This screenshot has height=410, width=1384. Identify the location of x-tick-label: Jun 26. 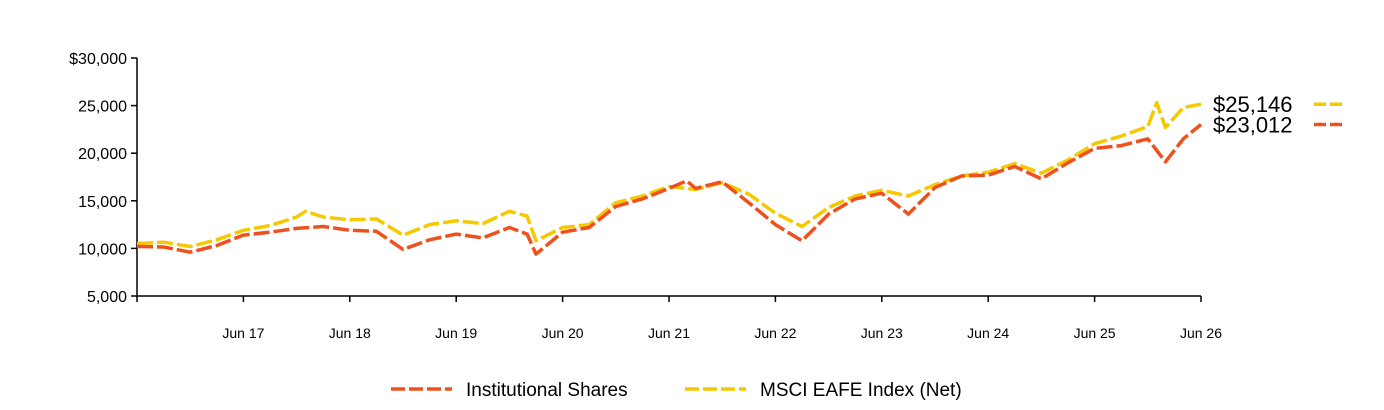
(1201, 333).